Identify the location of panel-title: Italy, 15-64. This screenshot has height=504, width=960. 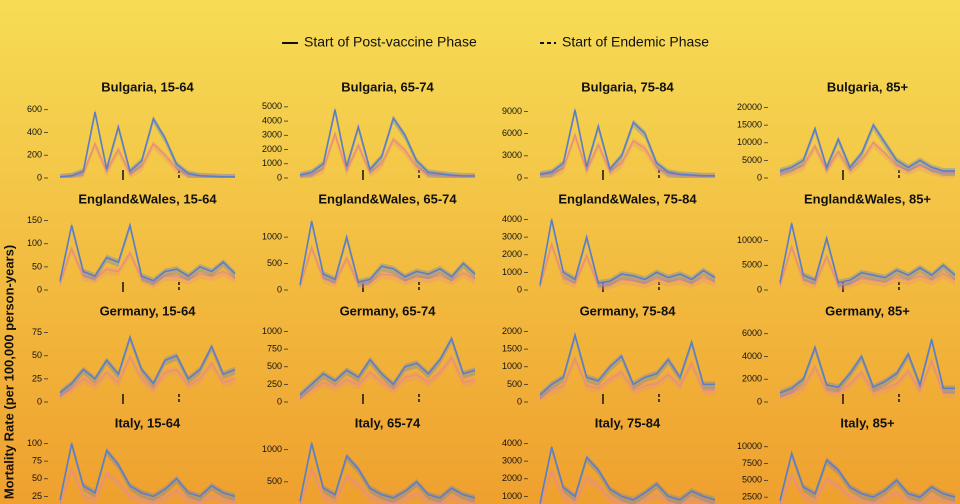
(148, 422).